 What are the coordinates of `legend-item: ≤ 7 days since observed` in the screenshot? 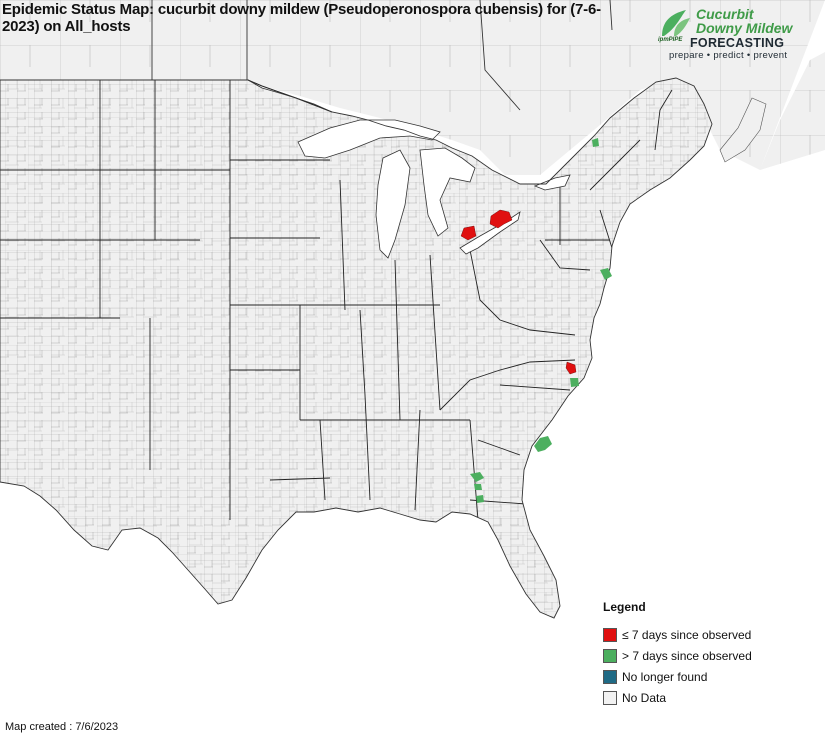 It's located at (708, 634).